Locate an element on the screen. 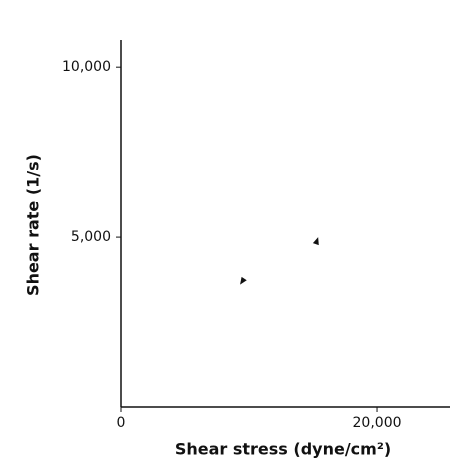 The image size is (466, 476). y-tick-label: 5,000 is located at coordinates (91, 237).